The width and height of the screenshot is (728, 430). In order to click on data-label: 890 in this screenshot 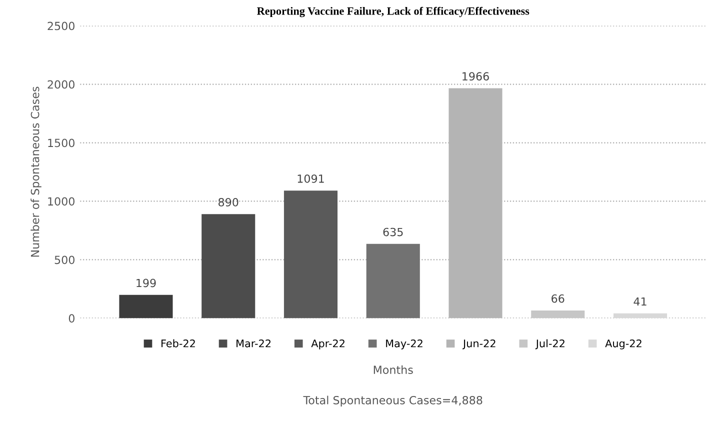, I will do `click(228, 202)`.